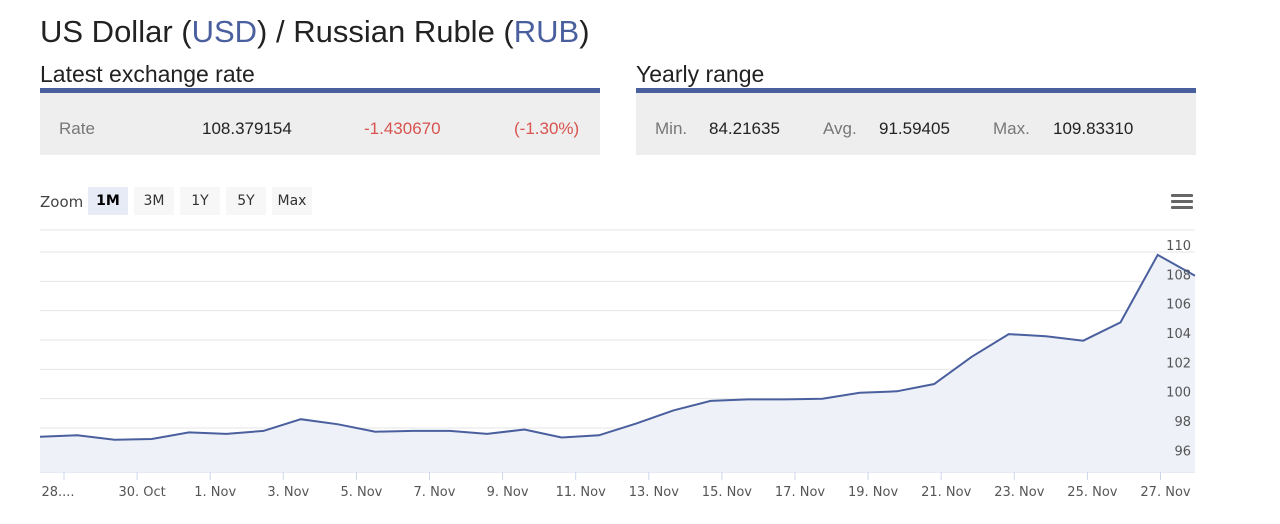 Image resolution: width=1280 pixels, height=524 pixels. Describe the element at coordinates (116, 31) in the screenshot. I see `title-prefix: US Dollar (` at that location.